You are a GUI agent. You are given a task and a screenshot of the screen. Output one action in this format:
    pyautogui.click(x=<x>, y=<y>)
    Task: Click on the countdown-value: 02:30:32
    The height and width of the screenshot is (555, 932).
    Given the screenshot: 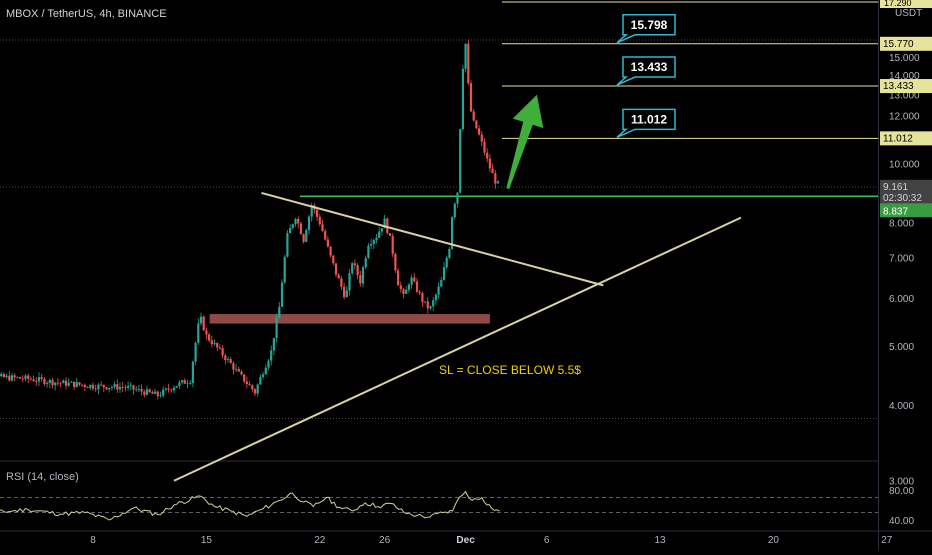 What is the action you would take?
    pyautogui.click(x=902, y=198)
    